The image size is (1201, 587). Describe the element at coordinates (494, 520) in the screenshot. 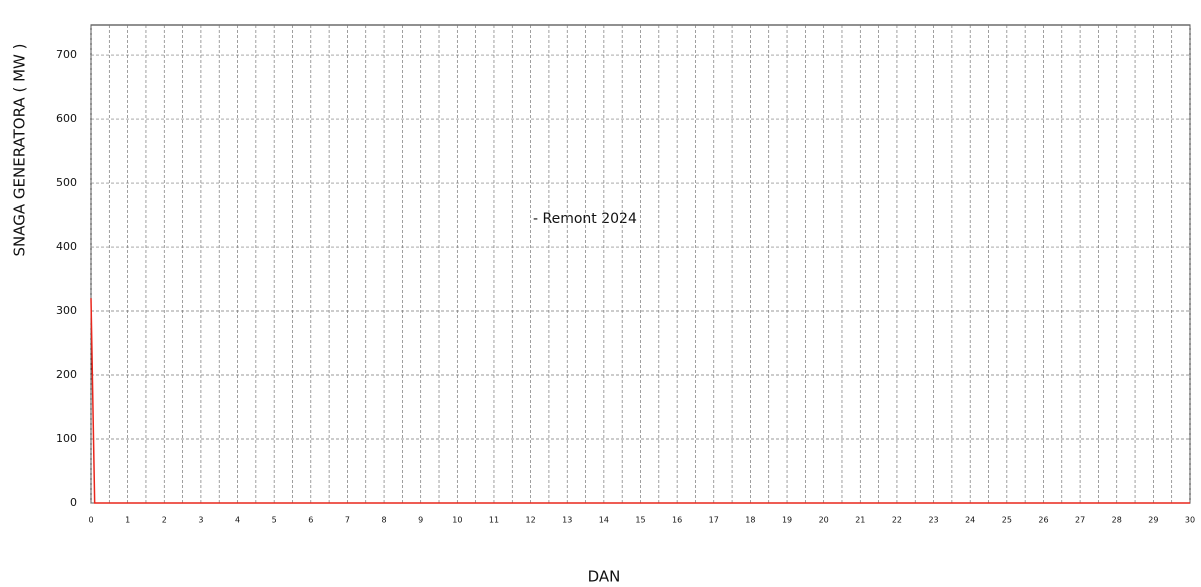

I see `x-tick-label: 11` at that location.